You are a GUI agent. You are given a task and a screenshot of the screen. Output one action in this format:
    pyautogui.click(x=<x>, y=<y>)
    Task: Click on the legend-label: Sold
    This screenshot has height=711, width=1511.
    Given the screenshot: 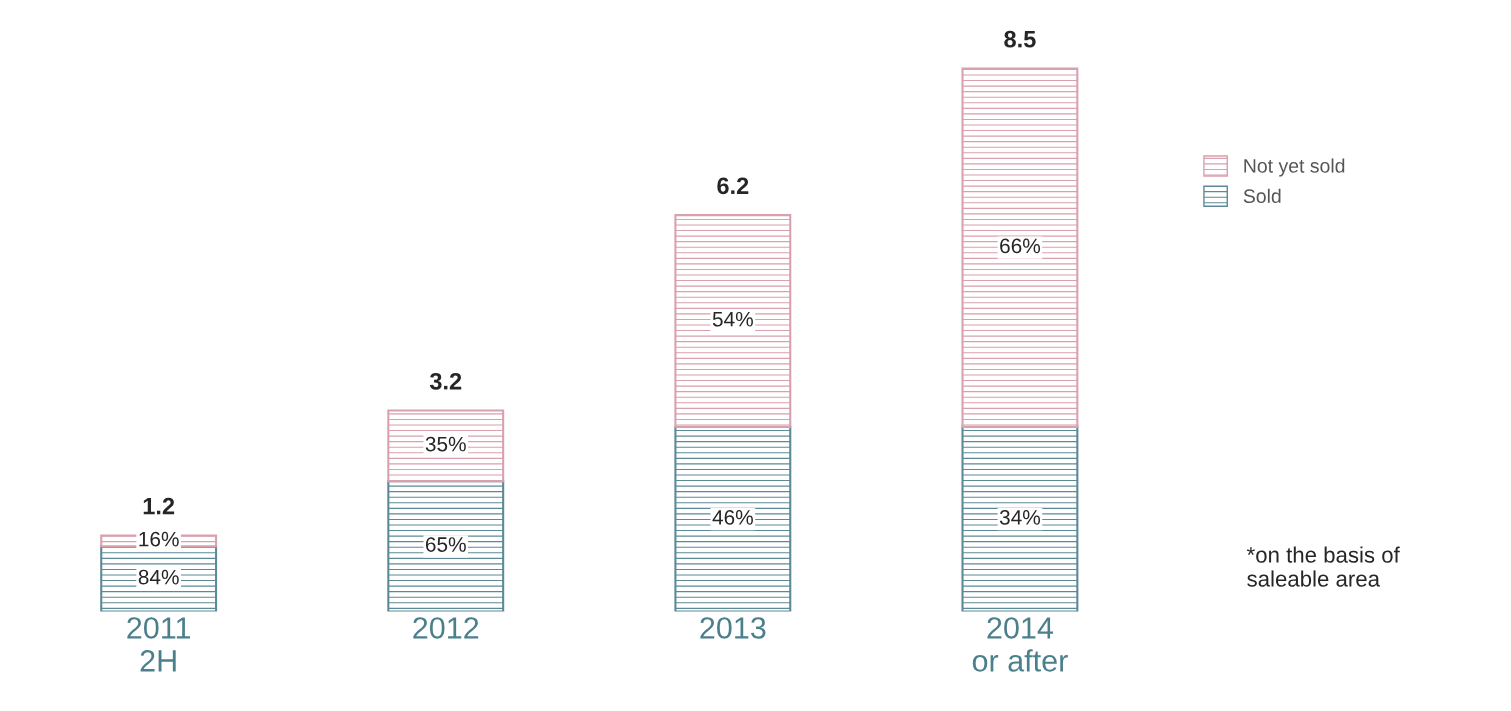 What is the action you would take?
    pyautogui.click(x=1262, y=196)
    